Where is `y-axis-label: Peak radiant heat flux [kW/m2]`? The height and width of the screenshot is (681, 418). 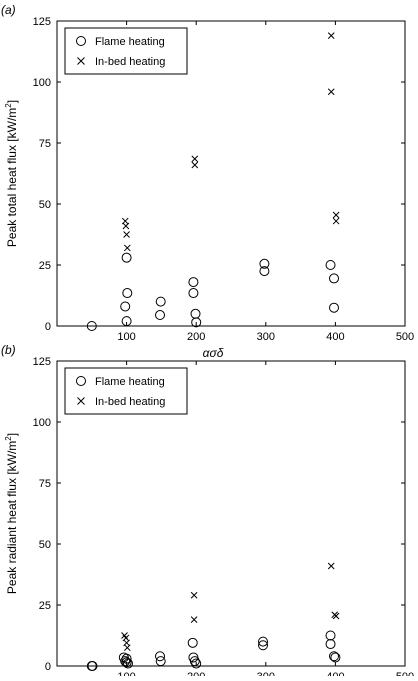
y-axis-label: Peak radiant heat flux [kW/m2] is located at coordinates (11, 513).